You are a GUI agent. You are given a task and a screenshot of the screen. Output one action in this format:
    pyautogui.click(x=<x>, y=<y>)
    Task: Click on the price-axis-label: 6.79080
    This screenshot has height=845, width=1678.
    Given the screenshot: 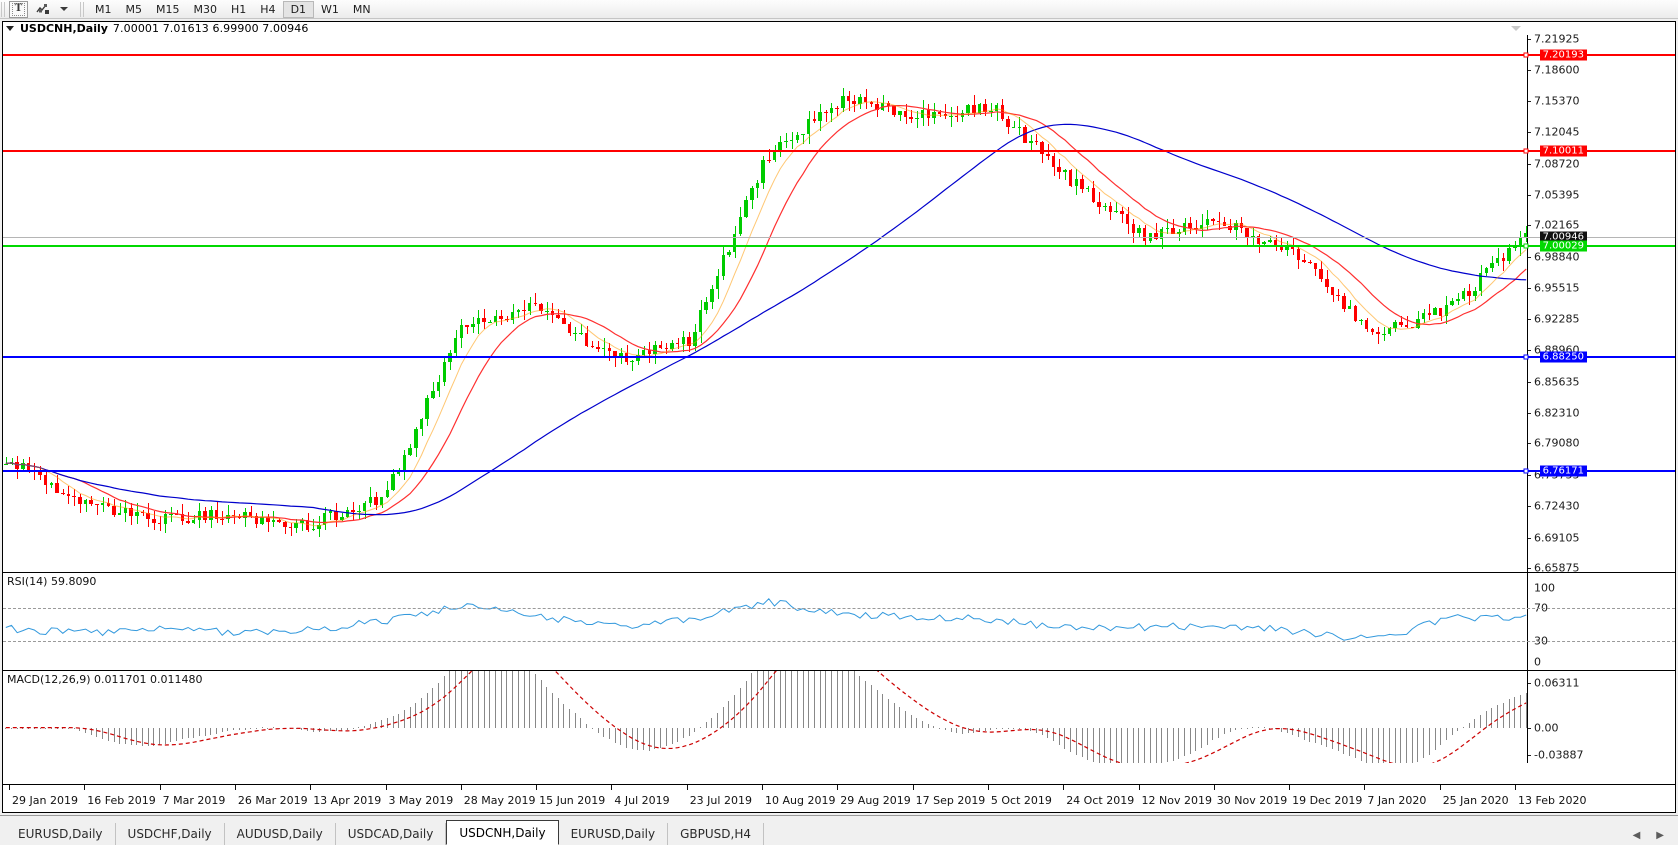 What is the action you would take?
    pyautogui.click(x=1557, y=443)
    